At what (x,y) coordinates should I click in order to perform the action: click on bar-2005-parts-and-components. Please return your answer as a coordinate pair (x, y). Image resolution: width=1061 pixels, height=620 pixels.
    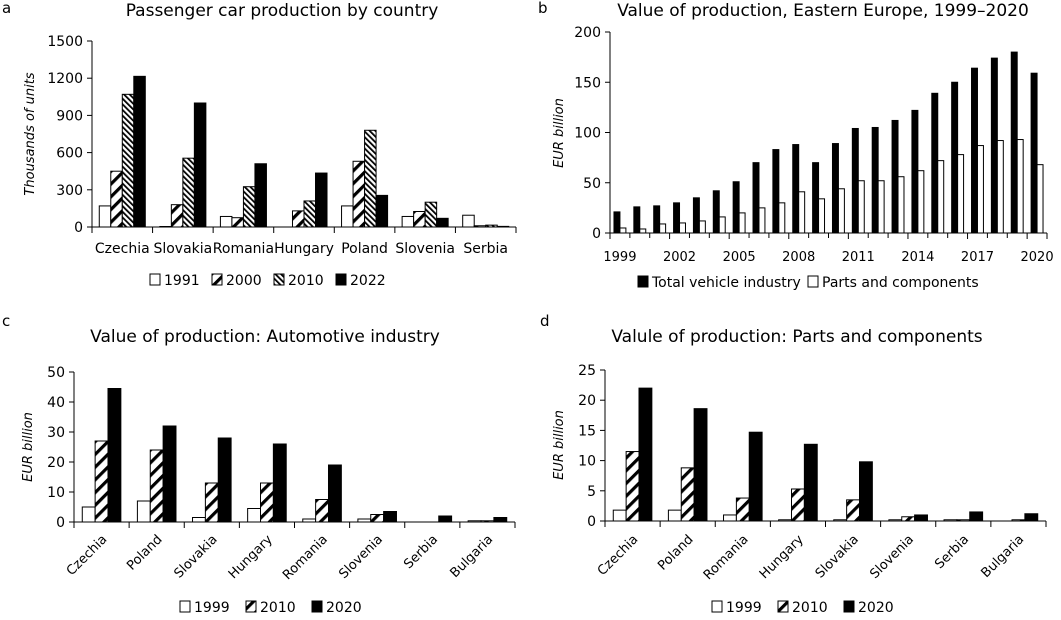
    Looking at the image, I should click on (742, 223).